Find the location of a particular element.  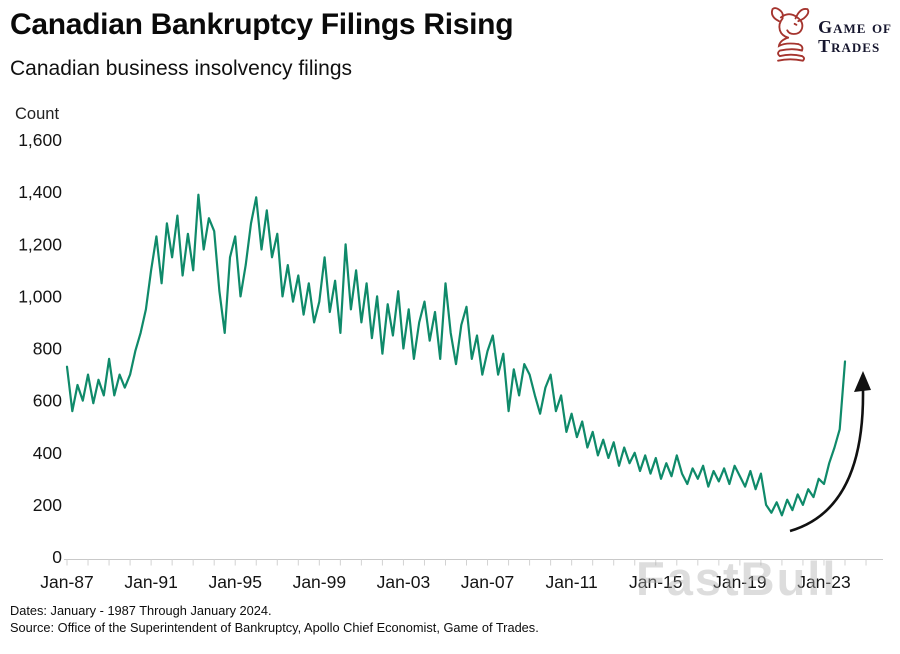

y-tick-label: 1,400 is located at coordinates (40, 192).